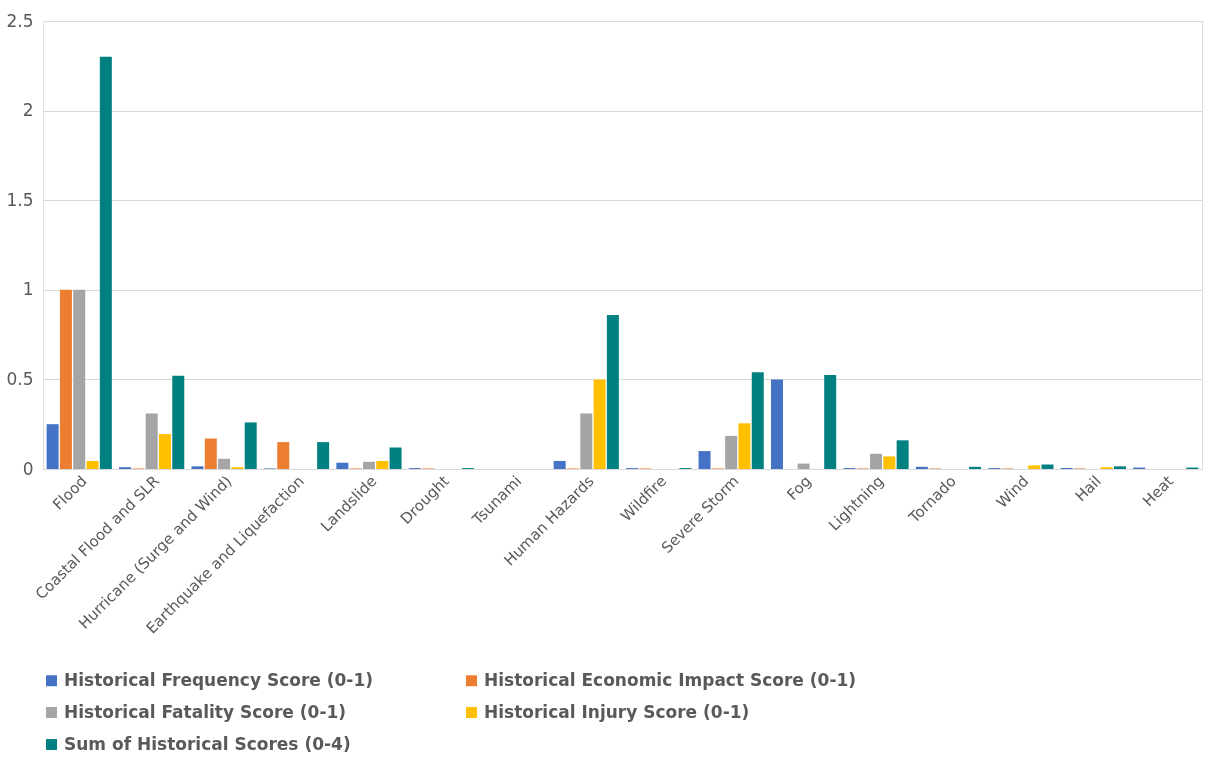 This screenshot has height=758, width=1207. Describe the element at coordinates (207, 743) in the screenshot. I see `legend-label: Sum of Historical Scores (0-4)` at that location.